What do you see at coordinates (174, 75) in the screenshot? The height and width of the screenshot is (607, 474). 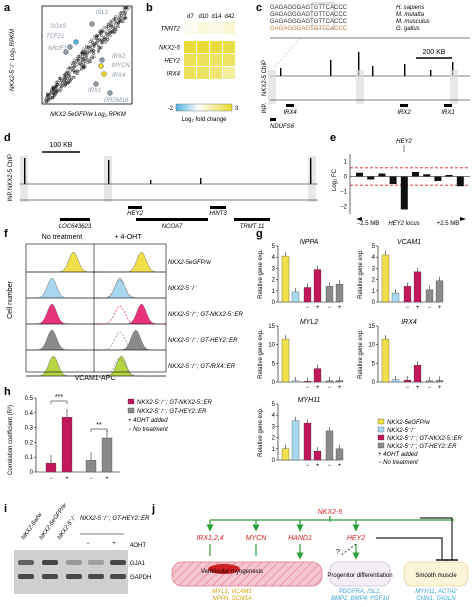 I see `heatmap-row-label: IRX4` at bounding box center [174, 75].